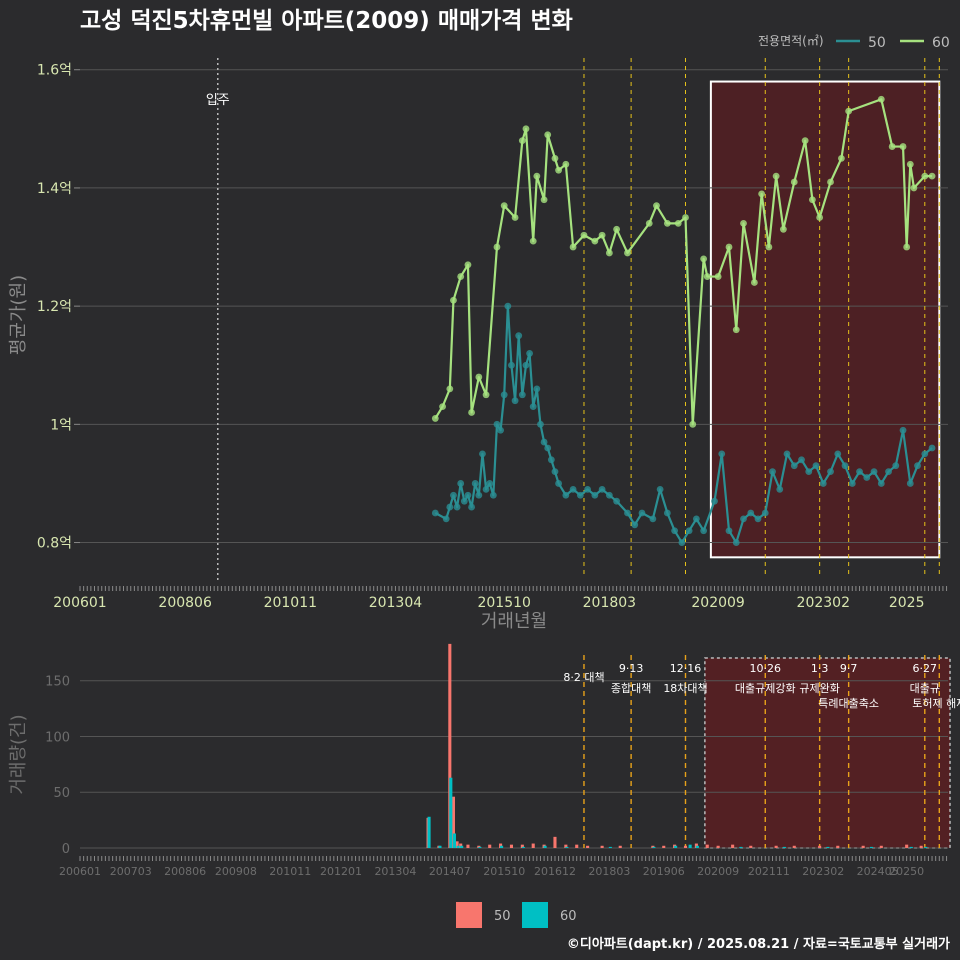 The image size is (960, 960). Describe the element at coordinates (18, 315) in the screenshot. I see `y-axis-title: 평균가(원)` at that location.